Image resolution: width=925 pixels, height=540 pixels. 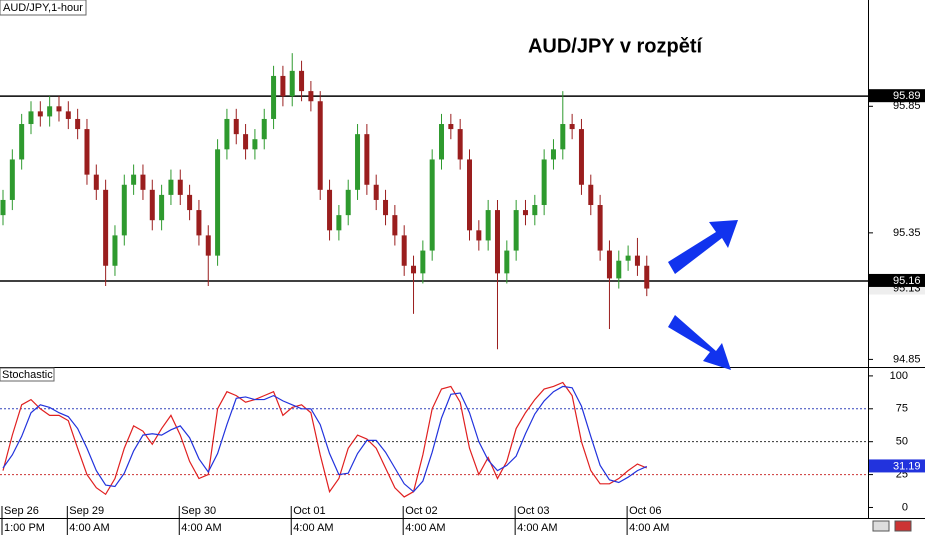 What do you see at coordinates (892, 526) in the screenshot?
I see `corner-icons` at bounding box center [892, 526].